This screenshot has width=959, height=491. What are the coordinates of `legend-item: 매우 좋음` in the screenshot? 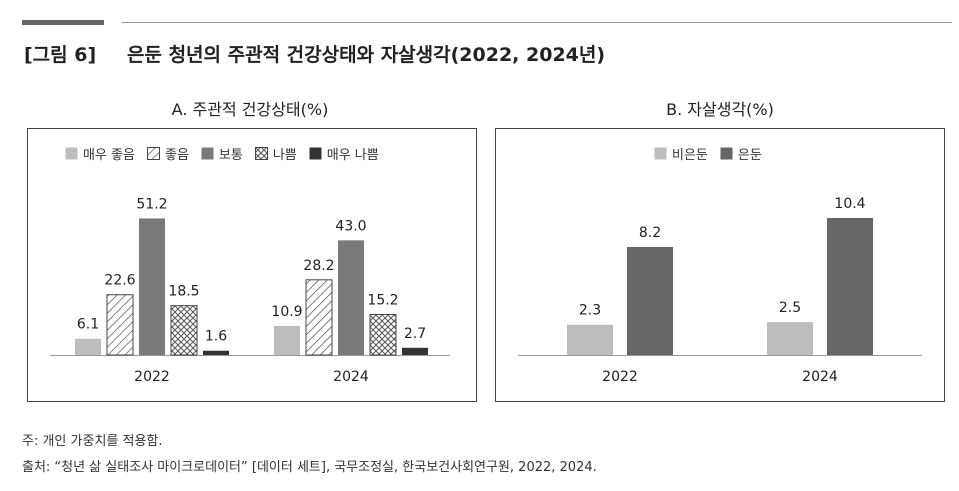 It's located at (100, 153).